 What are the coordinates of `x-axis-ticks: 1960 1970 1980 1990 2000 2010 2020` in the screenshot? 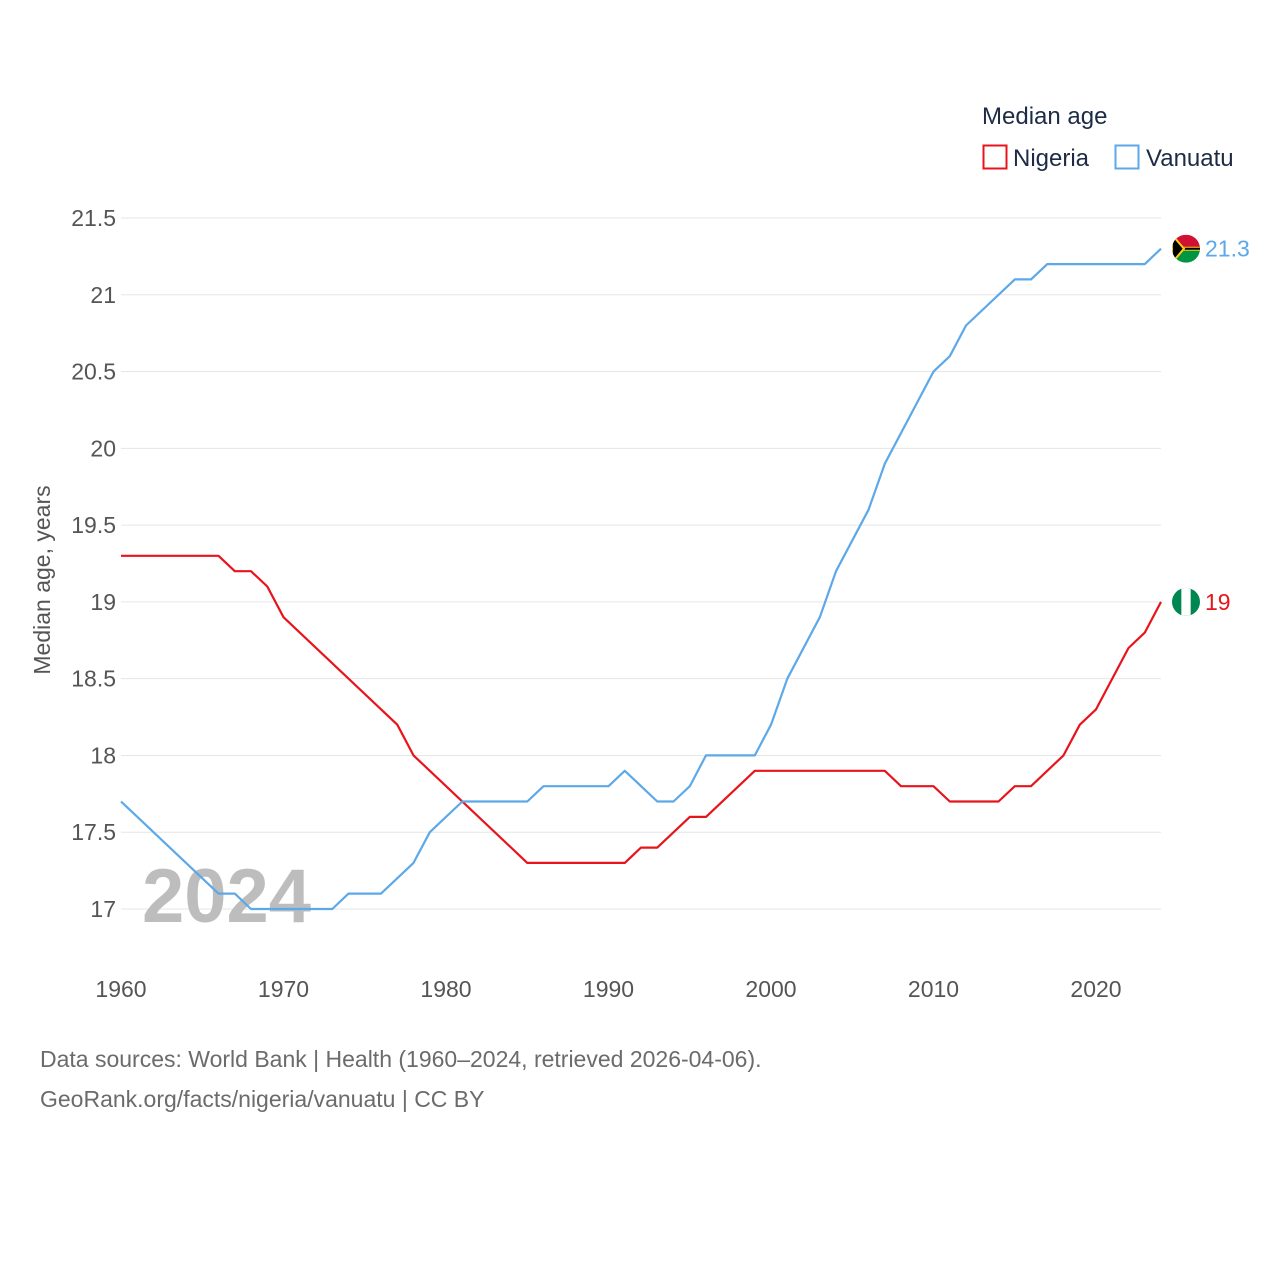 It's located at (608, 989).